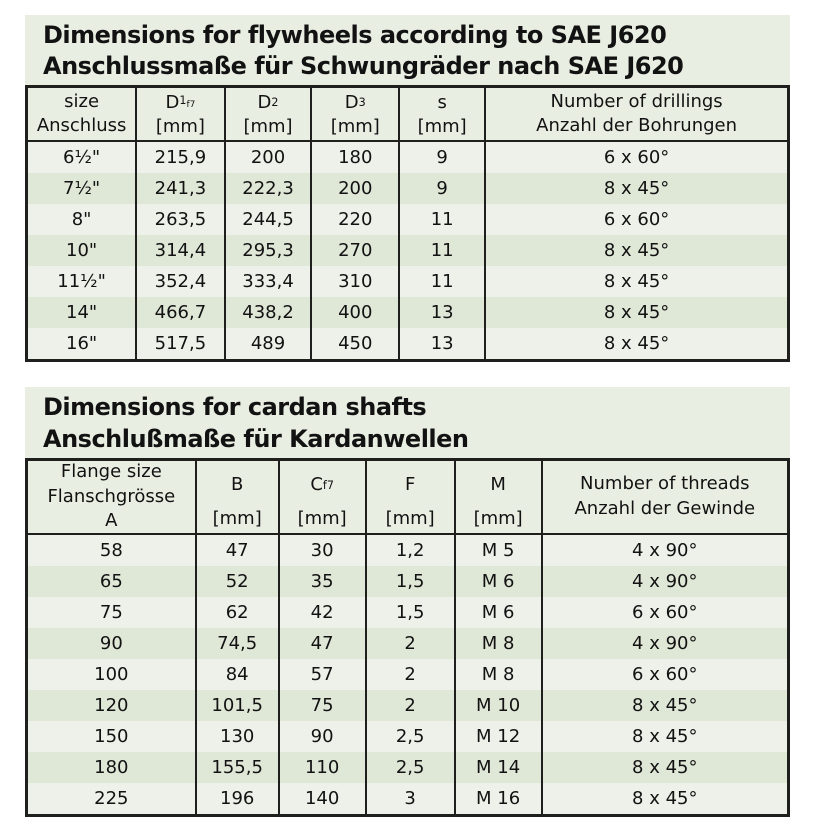  Describe the element at coordinates (237, 497) in the screenshot. I see `column-header: B [mm]` at that location.